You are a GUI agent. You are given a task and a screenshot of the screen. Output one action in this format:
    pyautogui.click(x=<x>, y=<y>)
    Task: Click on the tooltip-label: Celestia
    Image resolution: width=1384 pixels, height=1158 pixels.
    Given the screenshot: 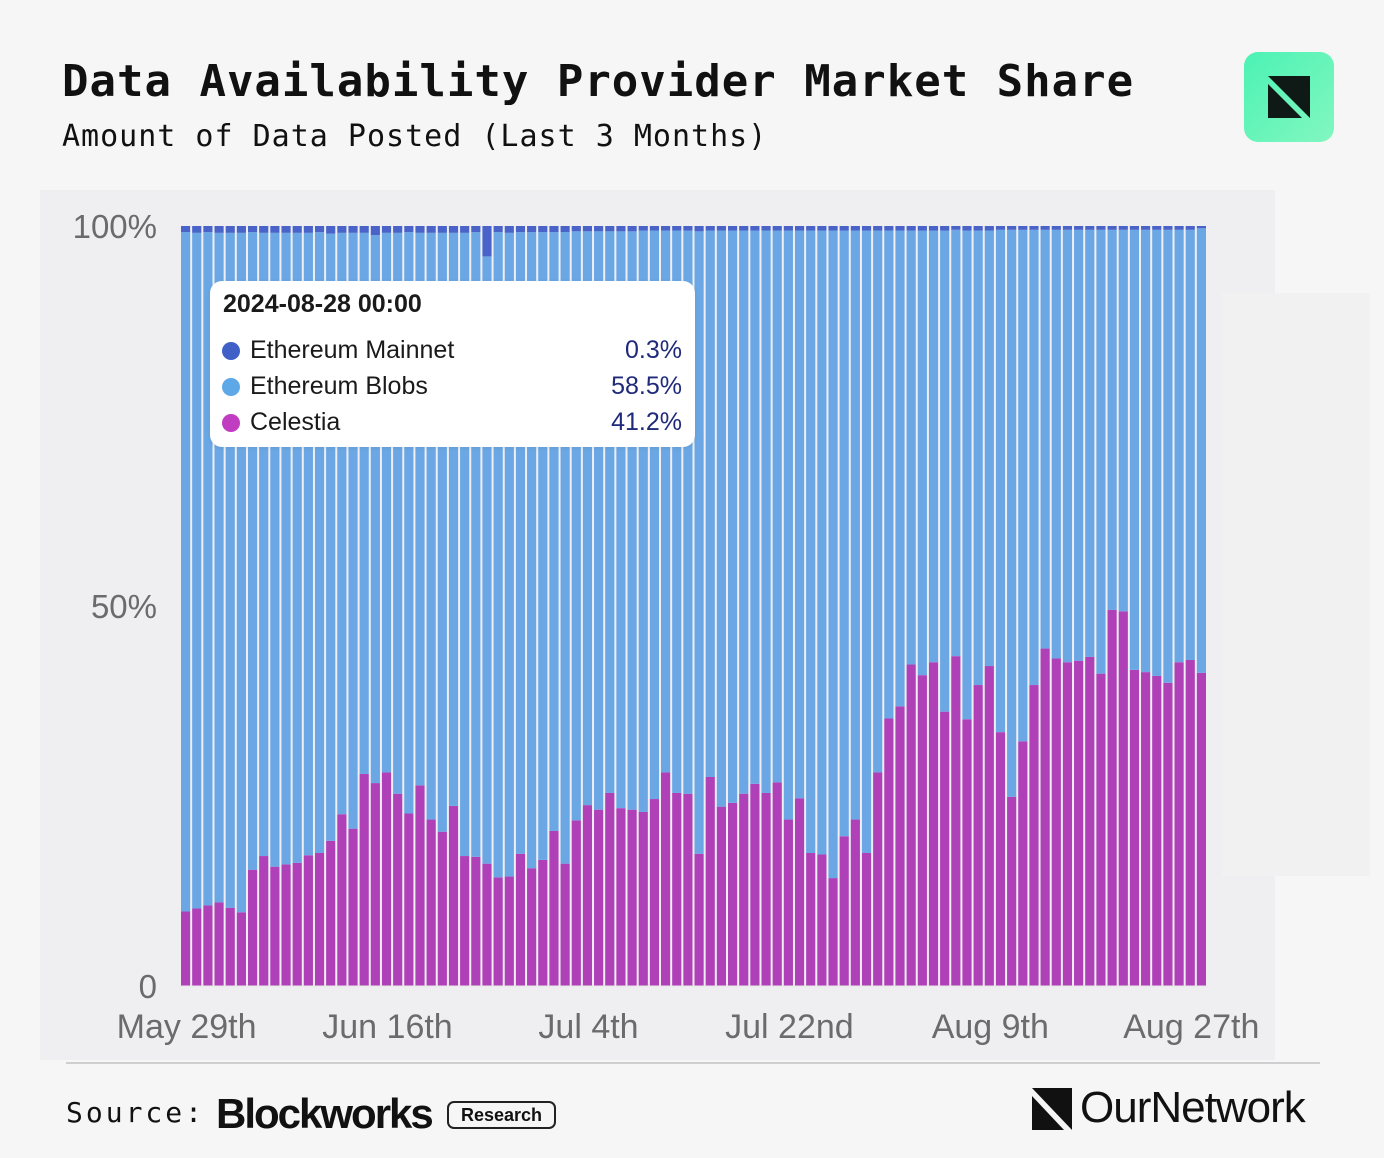 What is the action you would take?
    pyautogui.click(x=295, y=422)
    